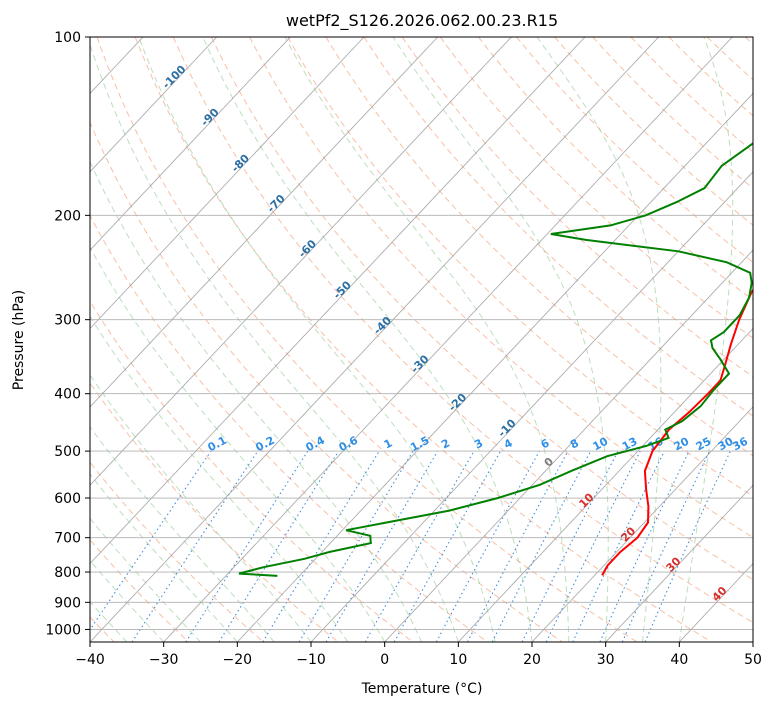  Describe the element at coordinates (753, 660) in the screenshot. I see `x-tick-label: 50` at that location.